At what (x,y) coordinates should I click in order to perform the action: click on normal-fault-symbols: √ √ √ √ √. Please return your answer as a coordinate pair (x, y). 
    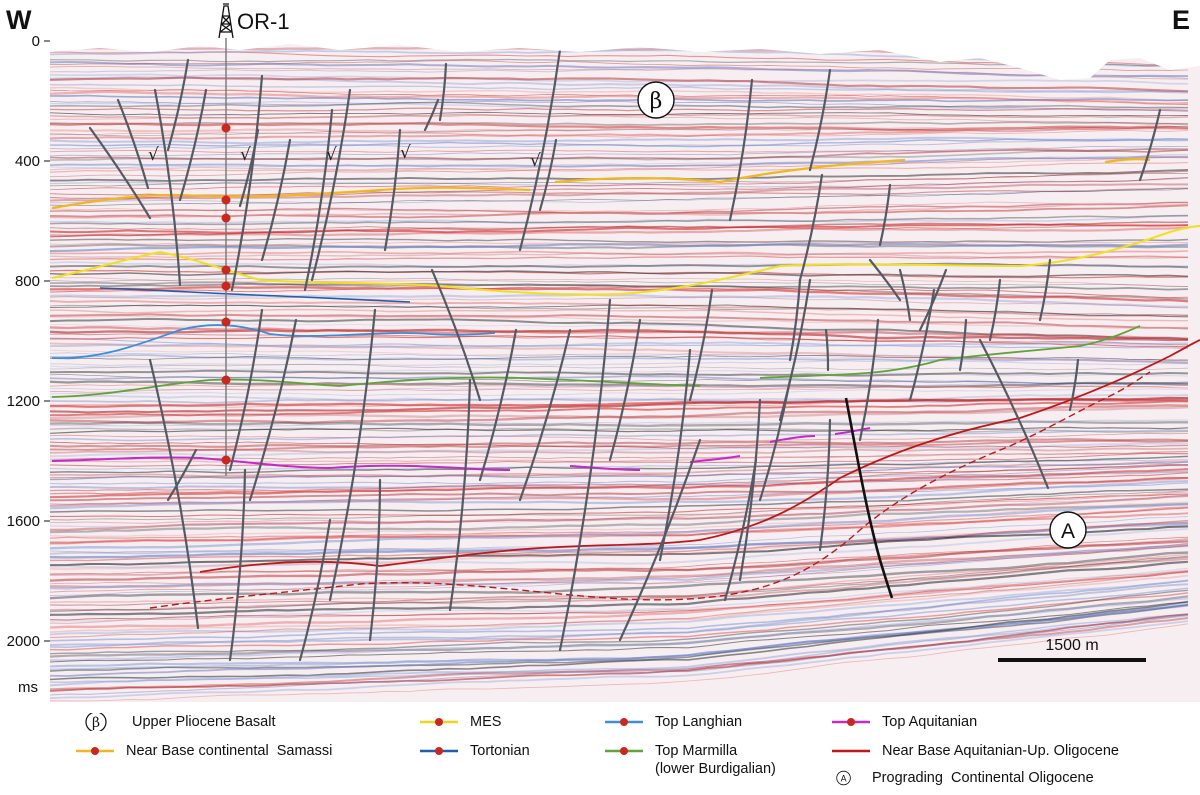
    Looking at the image, I should click on (344, 157).